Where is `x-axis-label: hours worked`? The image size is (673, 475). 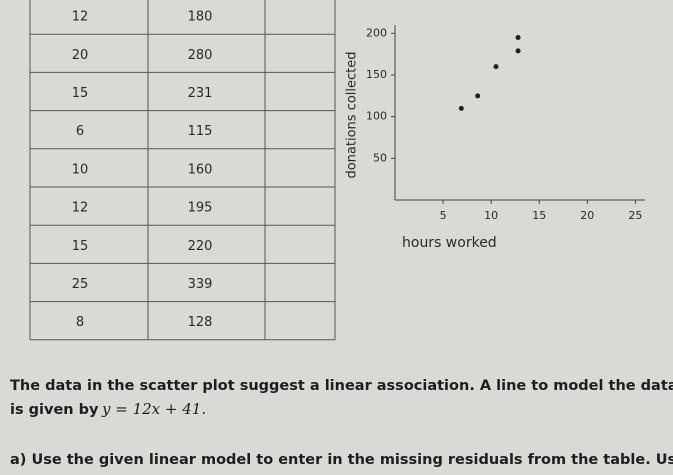
x-axis-label: hours worked is located at coordinates (449, 243).